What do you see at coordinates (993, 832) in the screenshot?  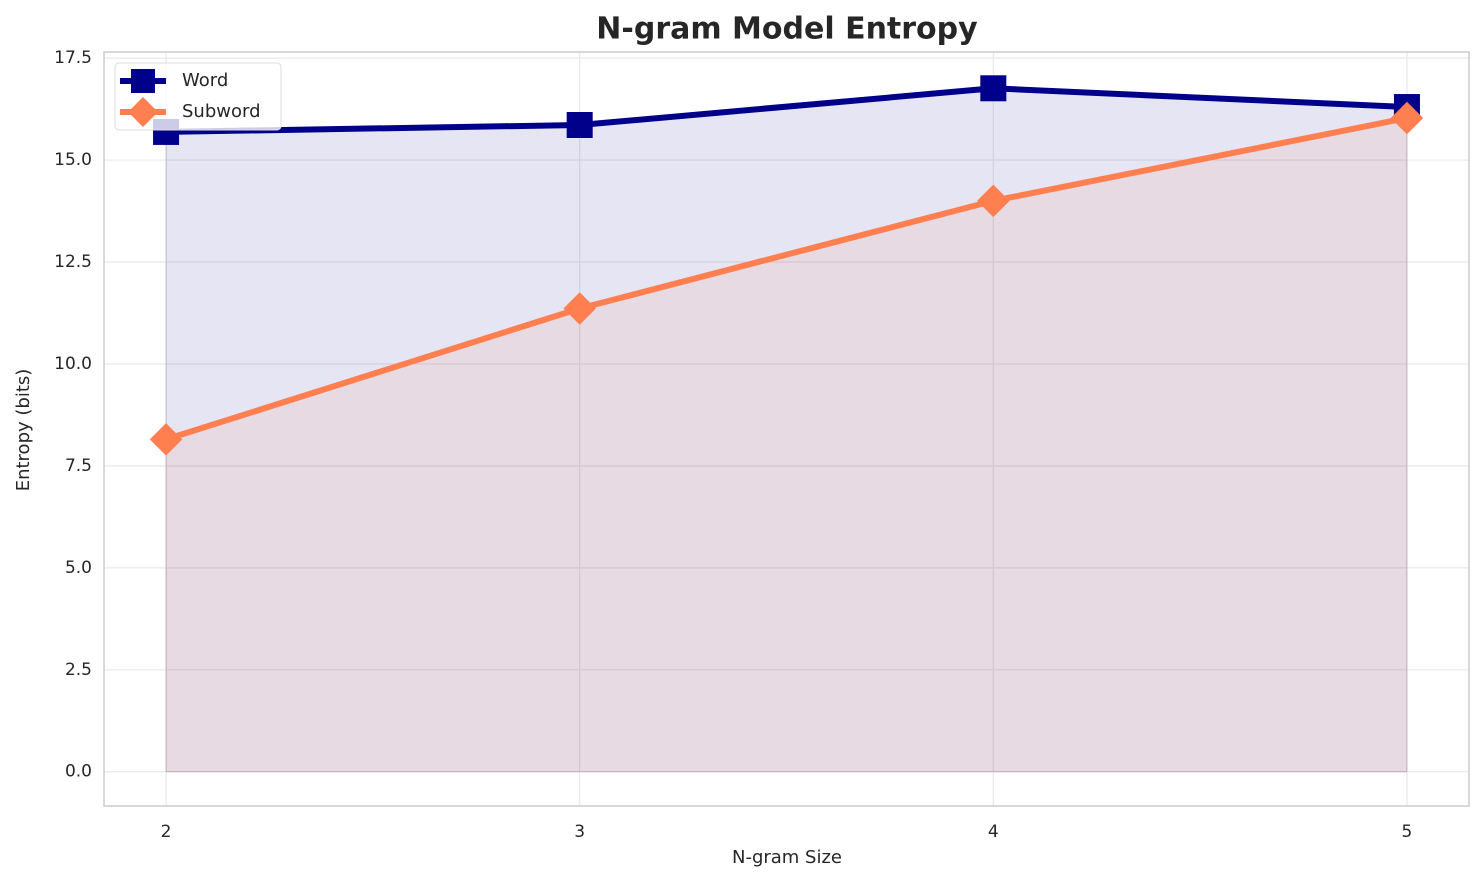 I see `x-tick-label: 4` at bounding box center [993, 832].